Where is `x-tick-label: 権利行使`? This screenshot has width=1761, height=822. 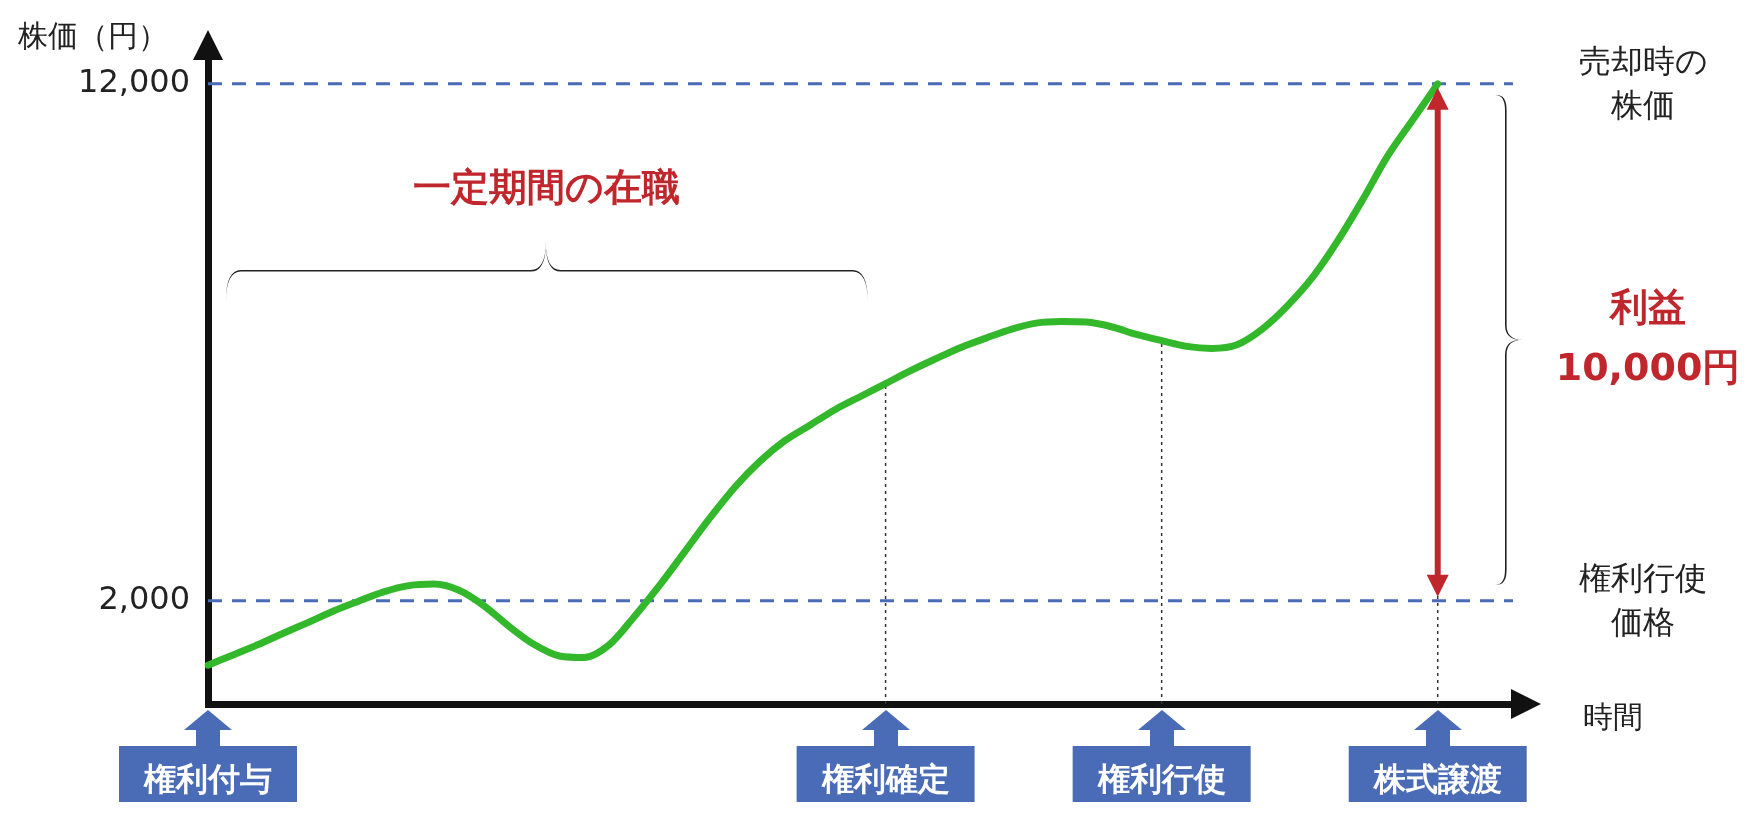
x-tick-label: 権利行使 is located at coordinates (1161, 778).